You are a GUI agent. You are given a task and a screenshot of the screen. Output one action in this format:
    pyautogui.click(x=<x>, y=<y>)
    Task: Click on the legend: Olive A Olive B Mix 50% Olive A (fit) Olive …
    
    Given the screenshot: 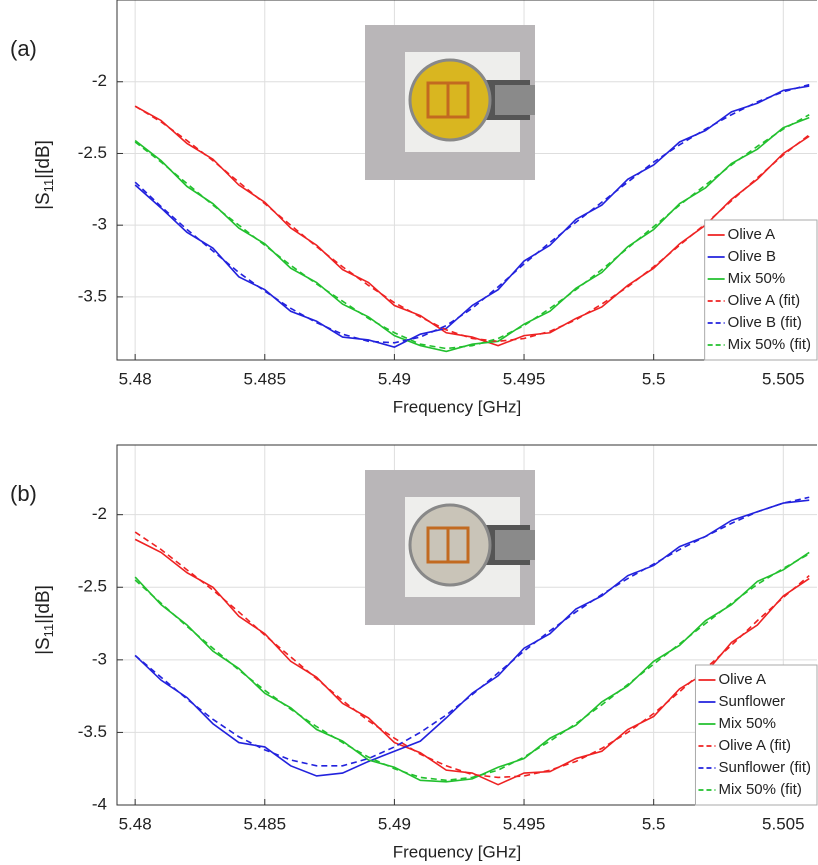 What is the action you would take?
    pyautogui.click(x=761, y=290)
    